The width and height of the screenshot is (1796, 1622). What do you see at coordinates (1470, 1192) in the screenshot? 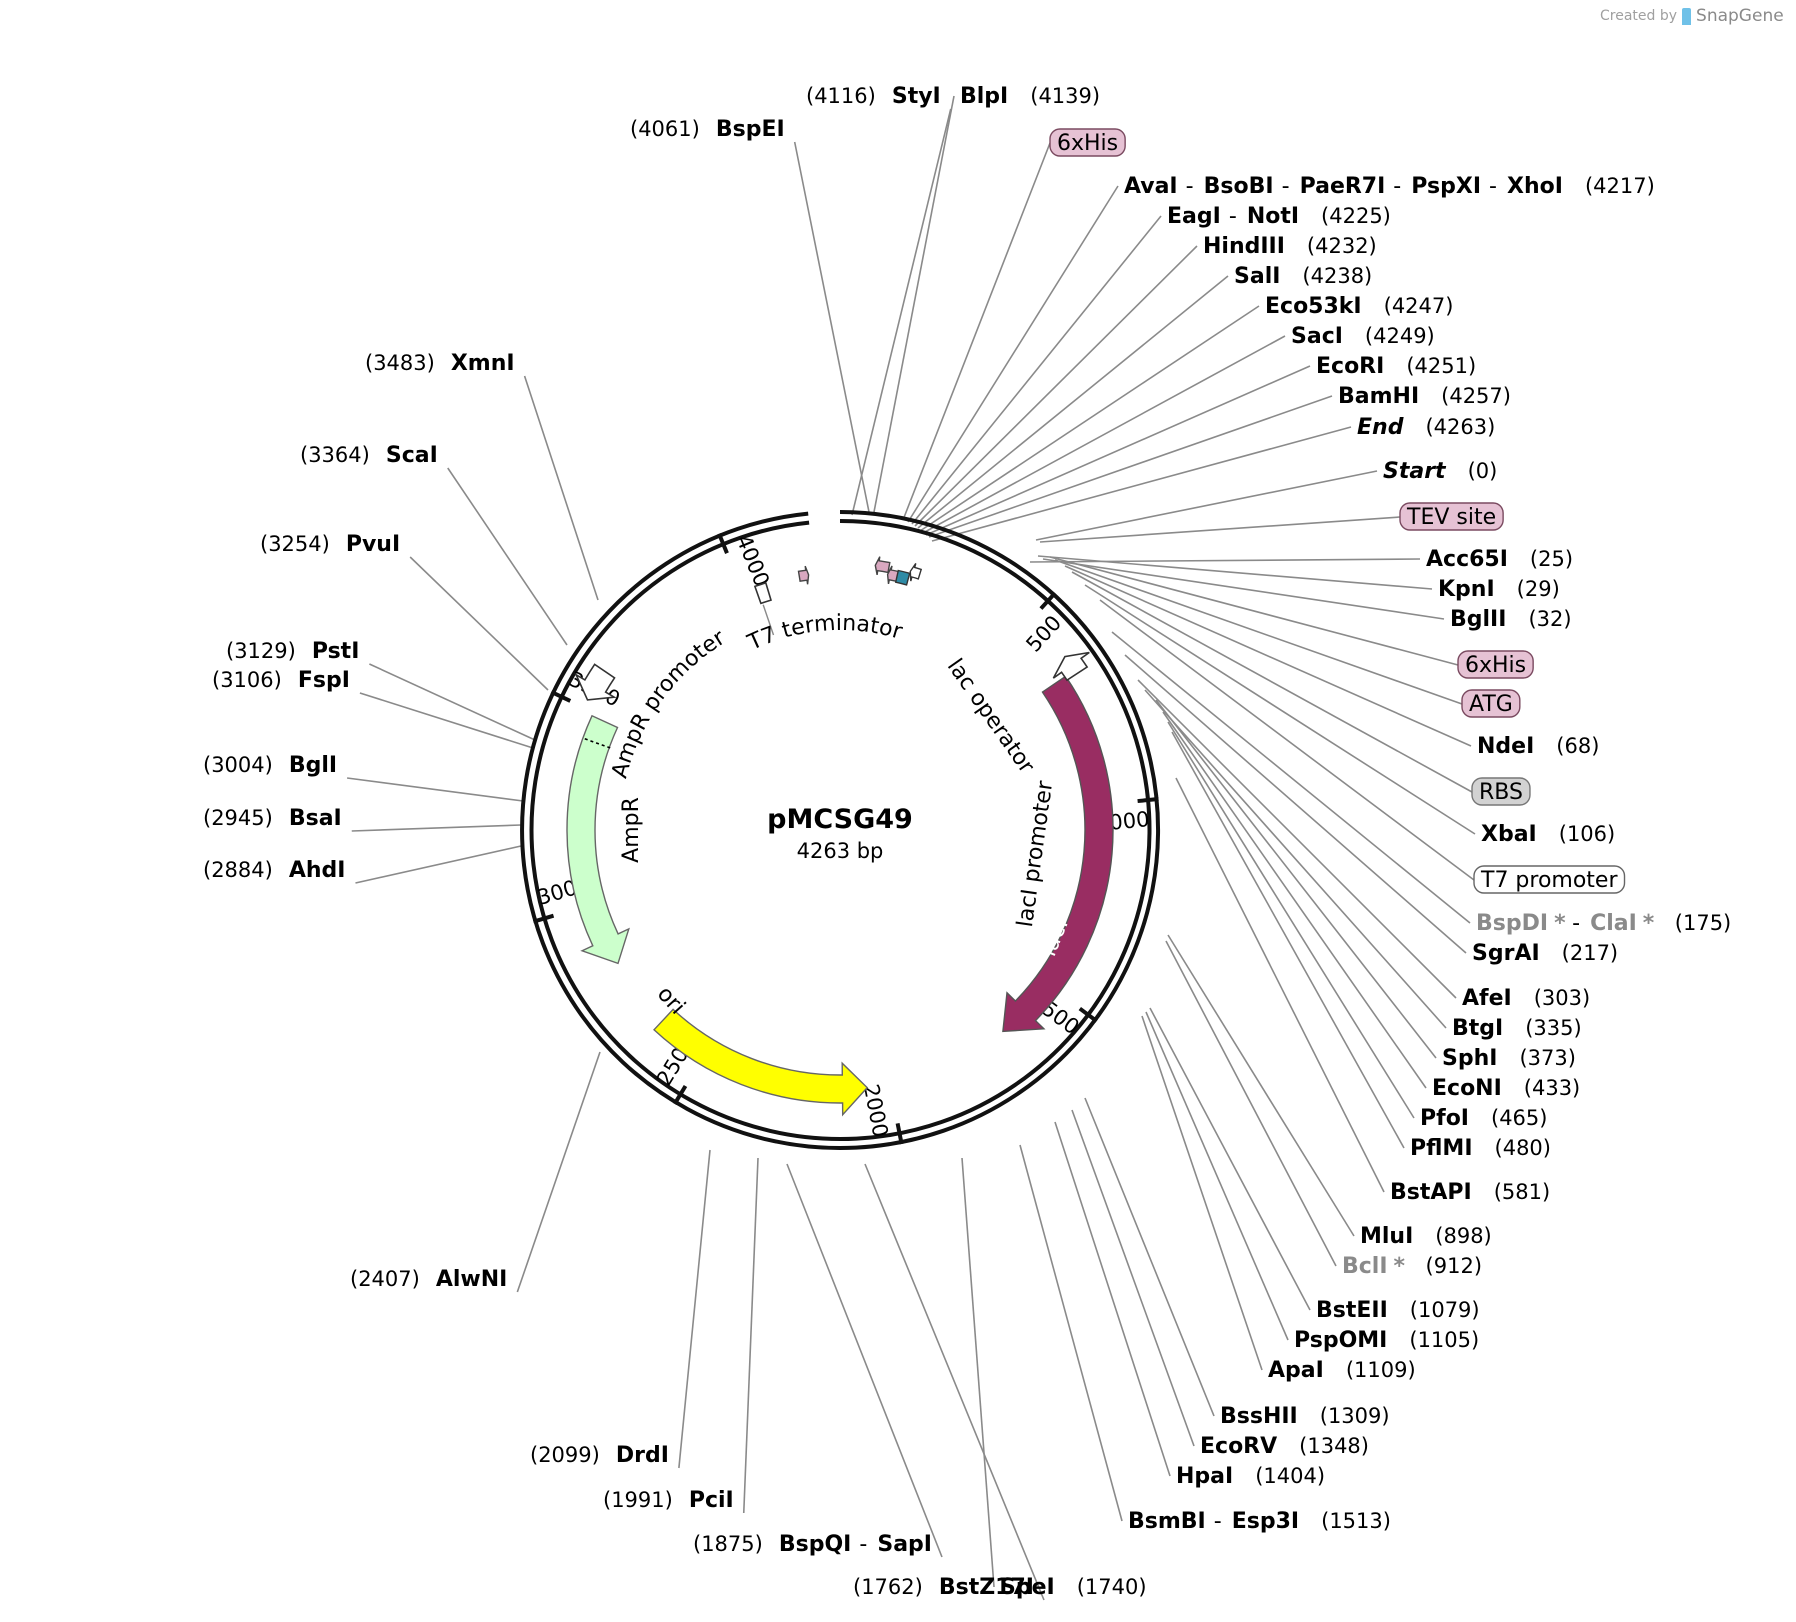
I see `site-label-32: BstAPI (581)` at bounding box center [1470, 1192].